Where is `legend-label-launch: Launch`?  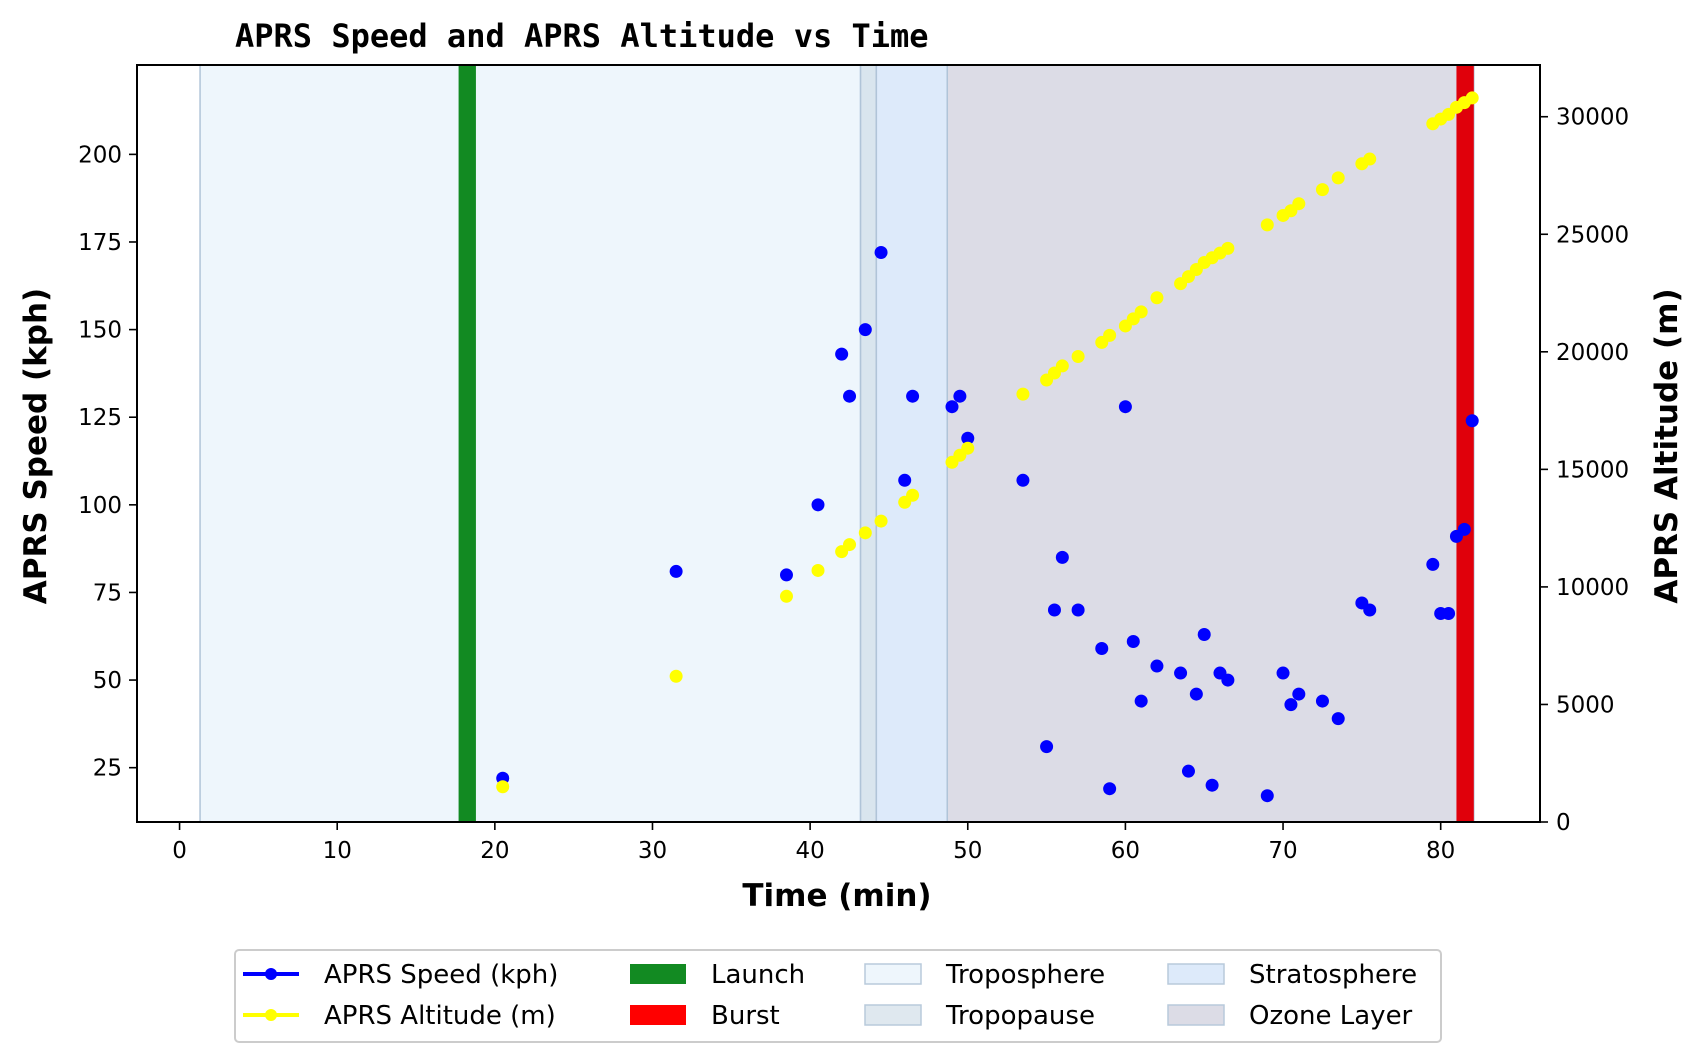 legend-label-launch: Launch is located at coordinates (758, 975).